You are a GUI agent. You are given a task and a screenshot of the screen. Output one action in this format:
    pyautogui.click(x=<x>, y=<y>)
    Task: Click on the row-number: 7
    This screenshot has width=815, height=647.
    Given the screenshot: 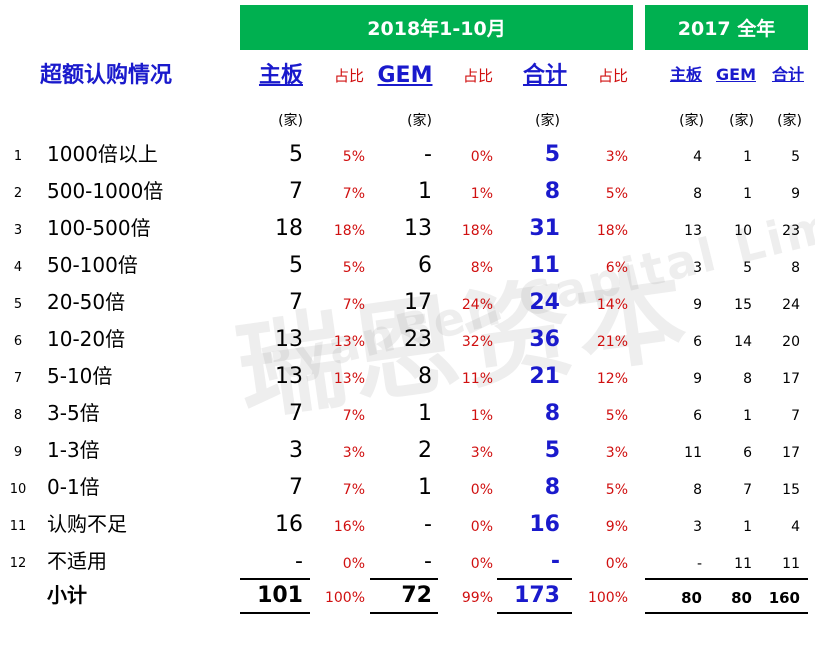 What is the action you would take?
    pyautogui.click(x=18, y=378)
    